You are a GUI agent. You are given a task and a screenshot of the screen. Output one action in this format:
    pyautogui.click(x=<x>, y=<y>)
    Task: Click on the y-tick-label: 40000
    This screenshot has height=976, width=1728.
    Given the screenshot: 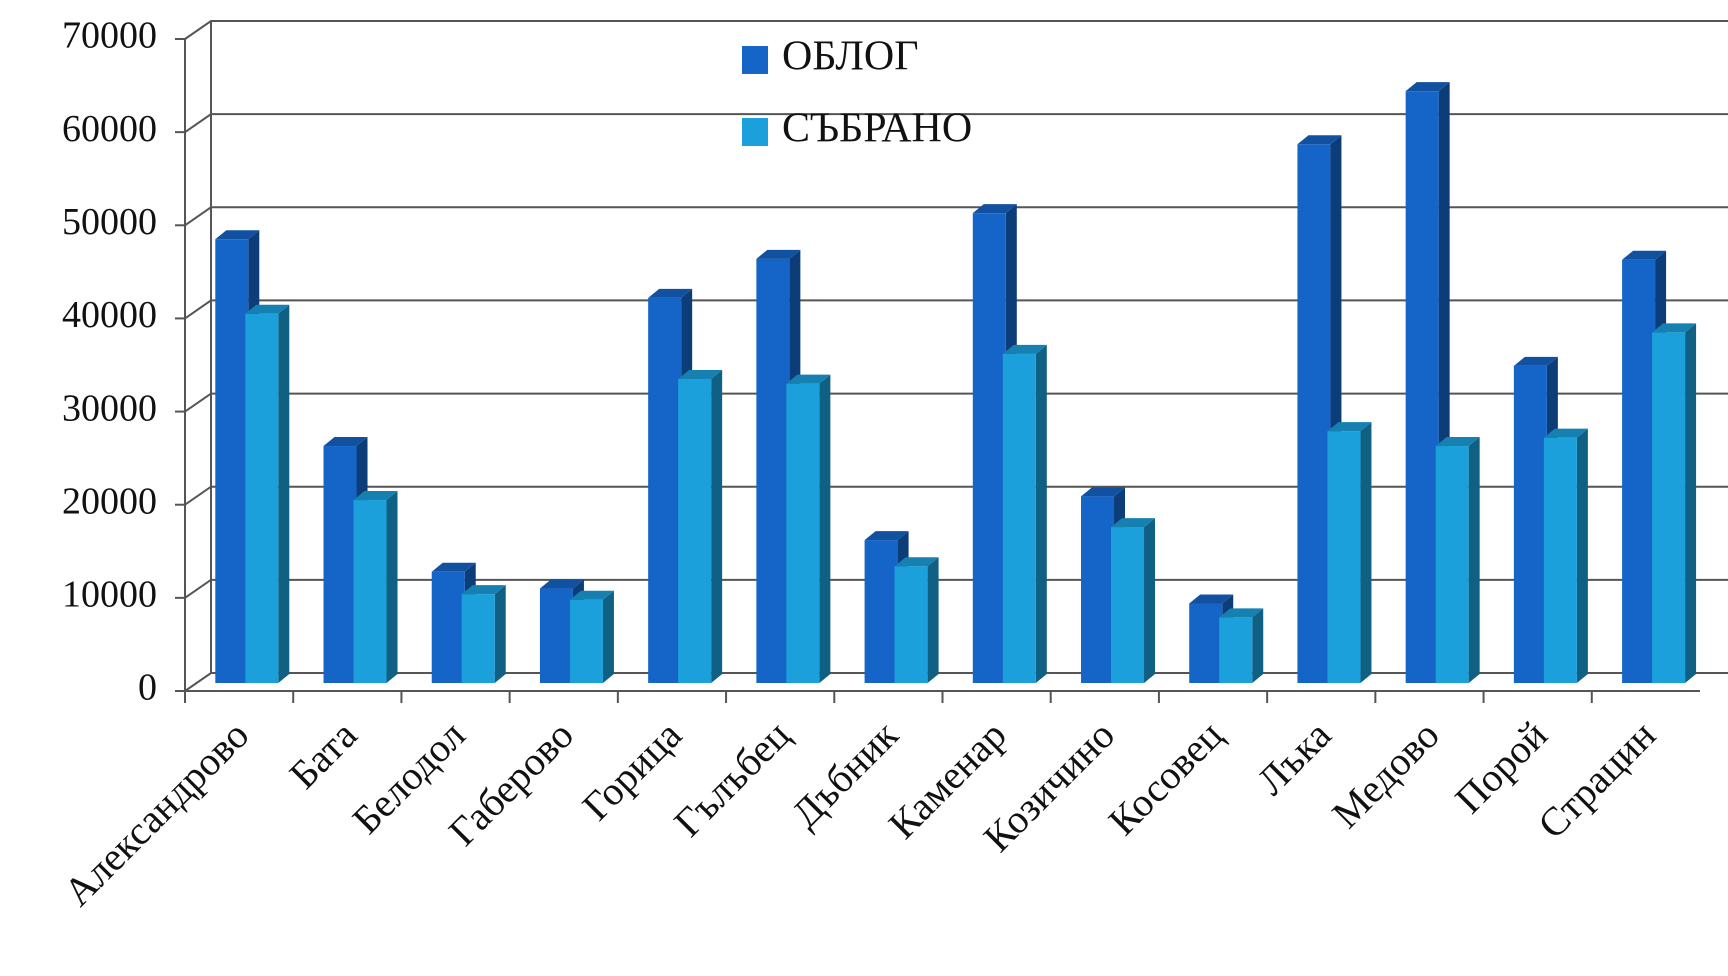 What is the action you would take?
    pyautogui.click(x=109, y=315)
    